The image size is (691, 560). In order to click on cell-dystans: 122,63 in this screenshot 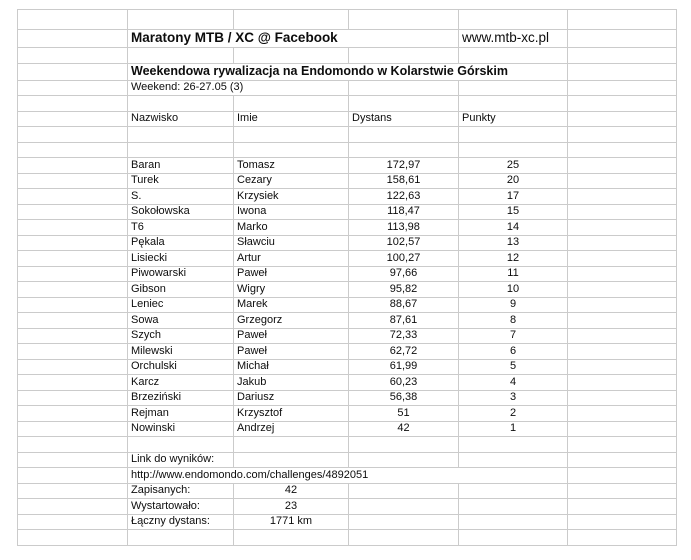, I will do `click(403, 196)`.